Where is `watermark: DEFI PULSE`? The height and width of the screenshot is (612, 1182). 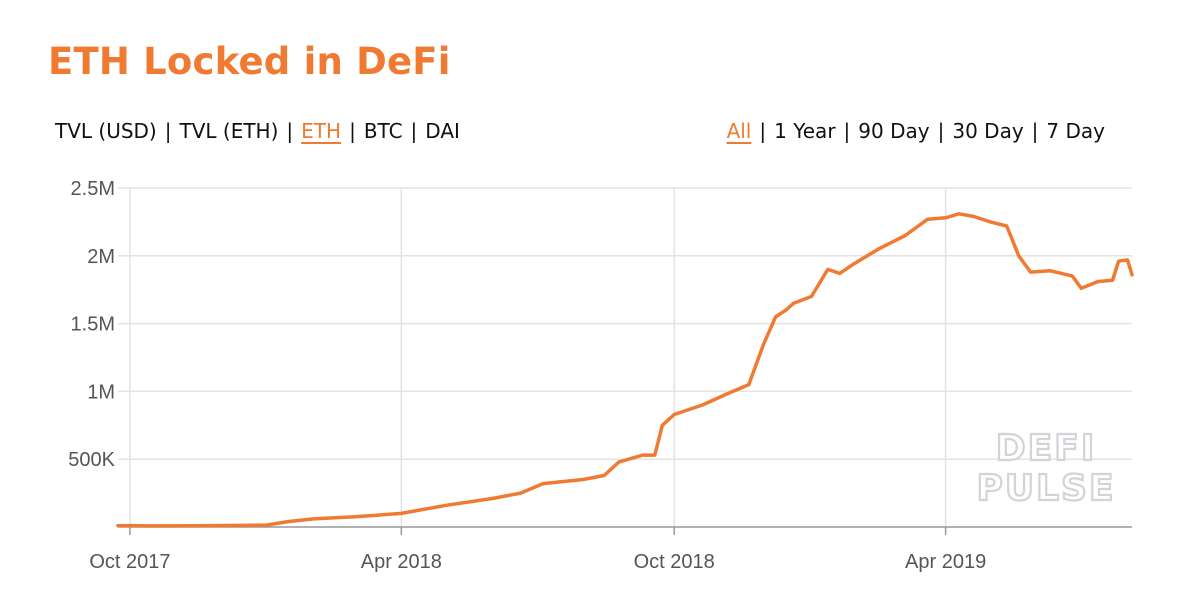
watermark: DEFI PULSE is located at coordinates (1045, 468).